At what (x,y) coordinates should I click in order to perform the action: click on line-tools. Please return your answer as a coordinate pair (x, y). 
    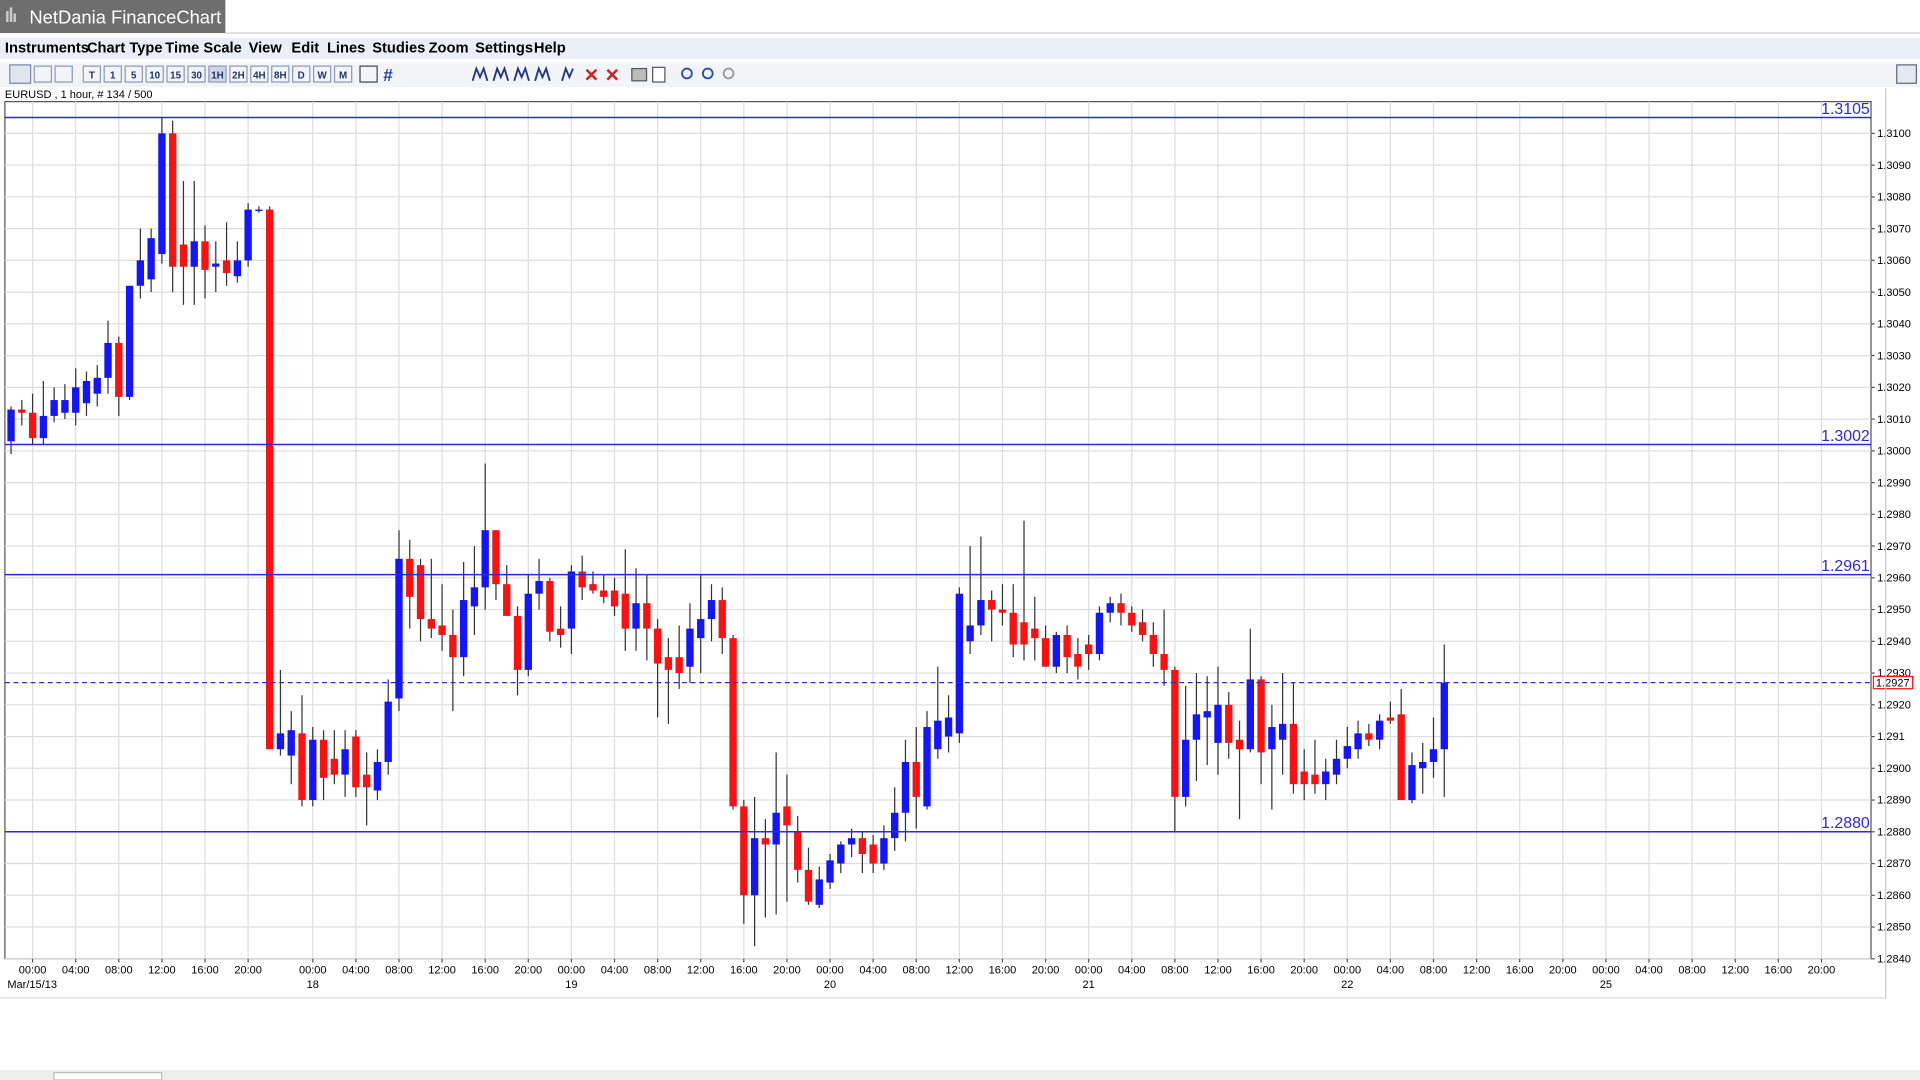
    Looking at the image, I should click on (522, 73).